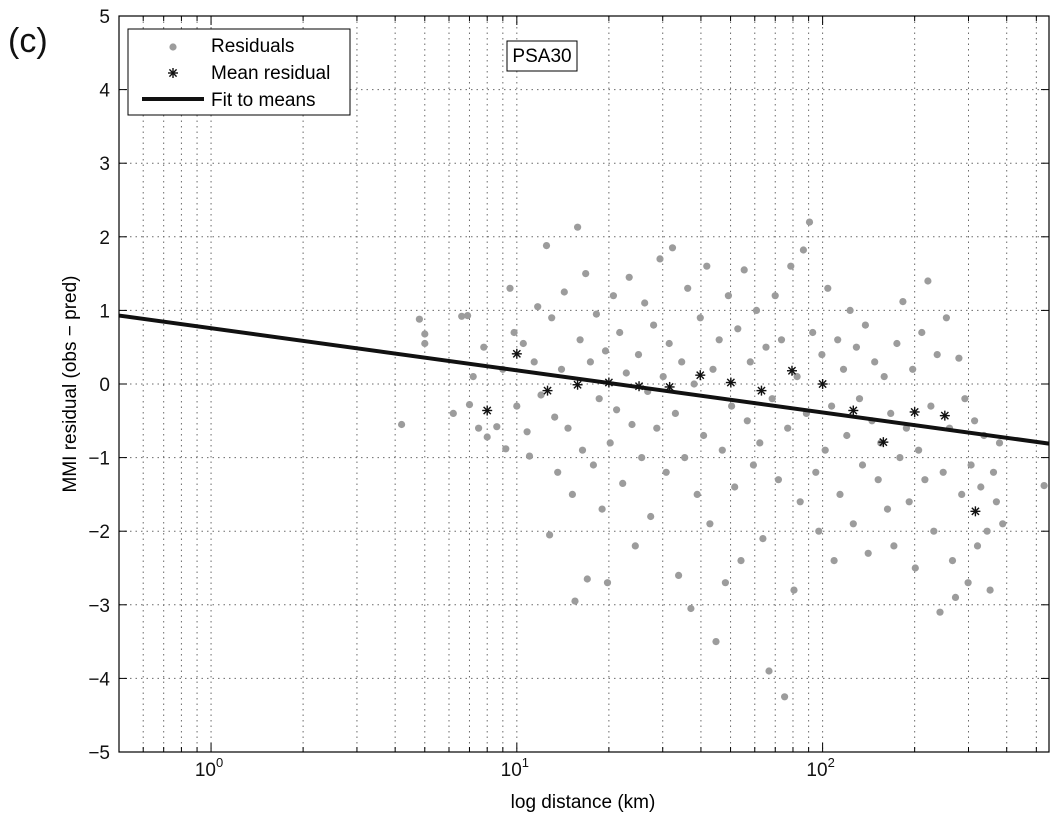 The width and height of the screenshot is (1060, 822). I want to click on y-tick-label: 1, so click(104, 311).